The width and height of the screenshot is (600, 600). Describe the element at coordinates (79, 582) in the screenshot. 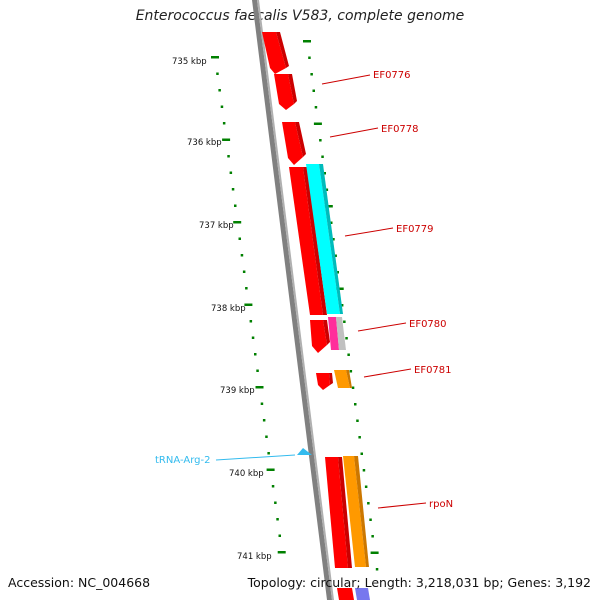

I see `accession-text: Accession: NC_004668` at that location.